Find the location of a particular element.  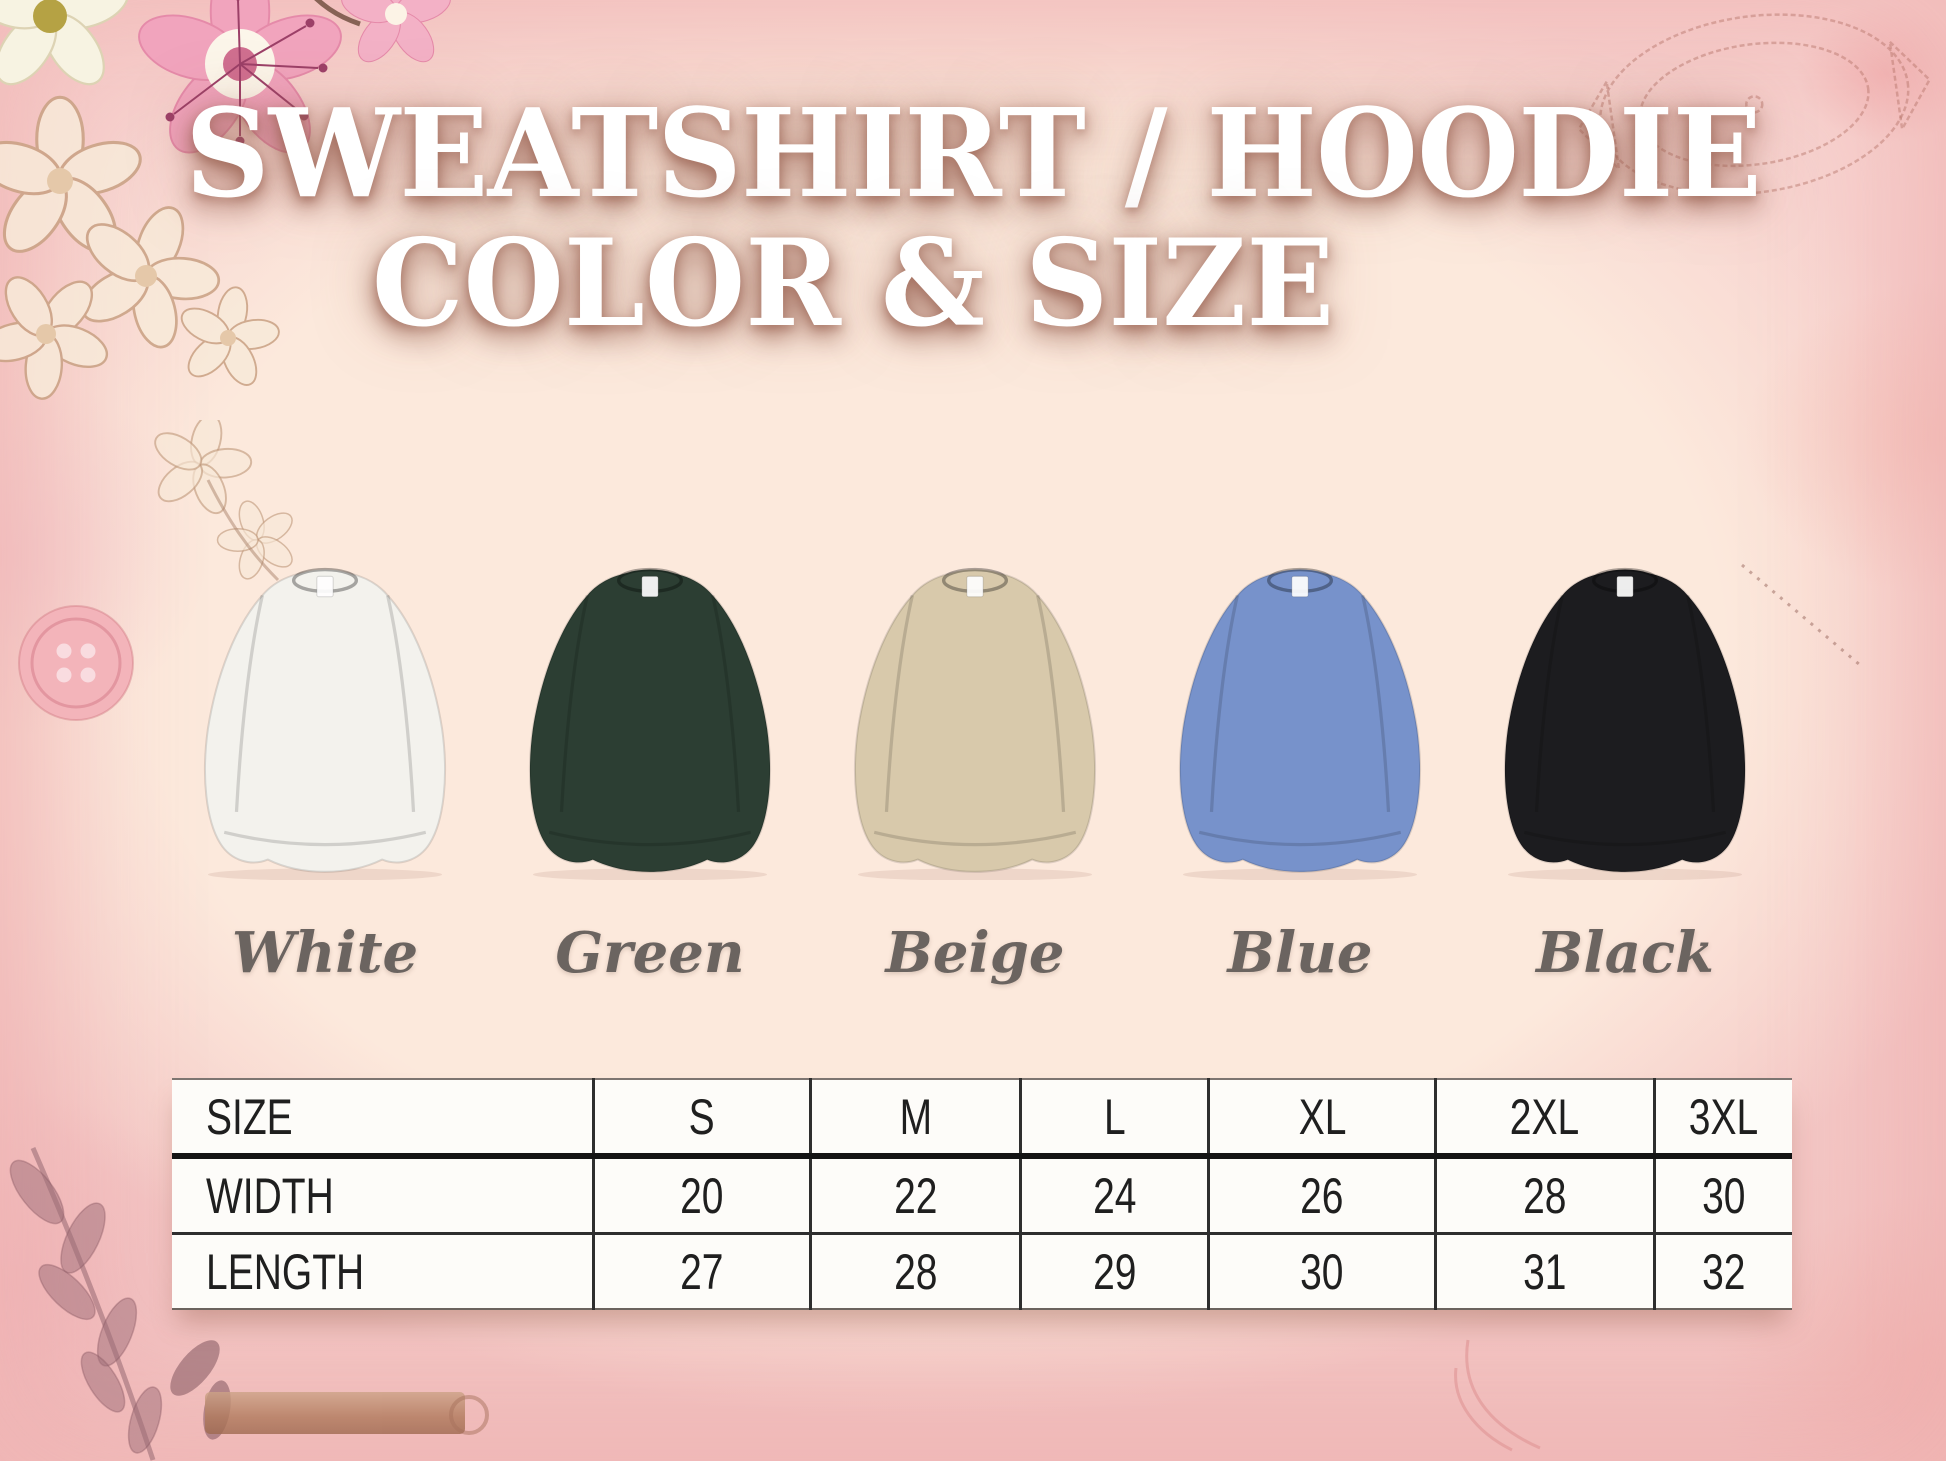

width-value-xl: 26 is located at coordinates (1321, 1195).